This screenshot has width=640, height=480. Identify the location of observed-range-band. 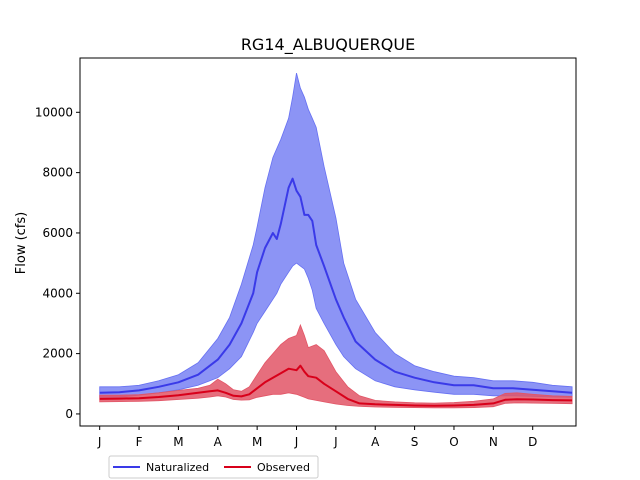
(336, 366).